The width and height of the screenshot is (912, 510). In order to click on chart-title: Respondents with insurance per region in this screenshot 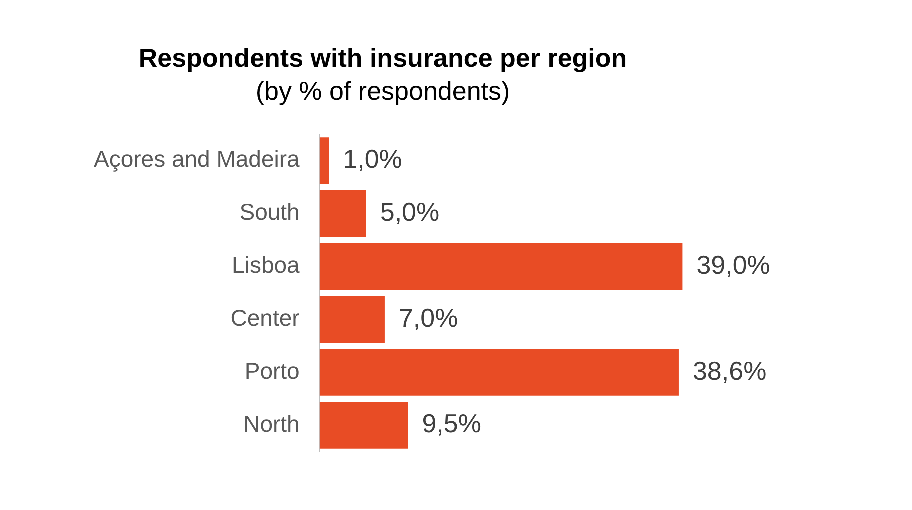, I will do `click(383, 57)`.